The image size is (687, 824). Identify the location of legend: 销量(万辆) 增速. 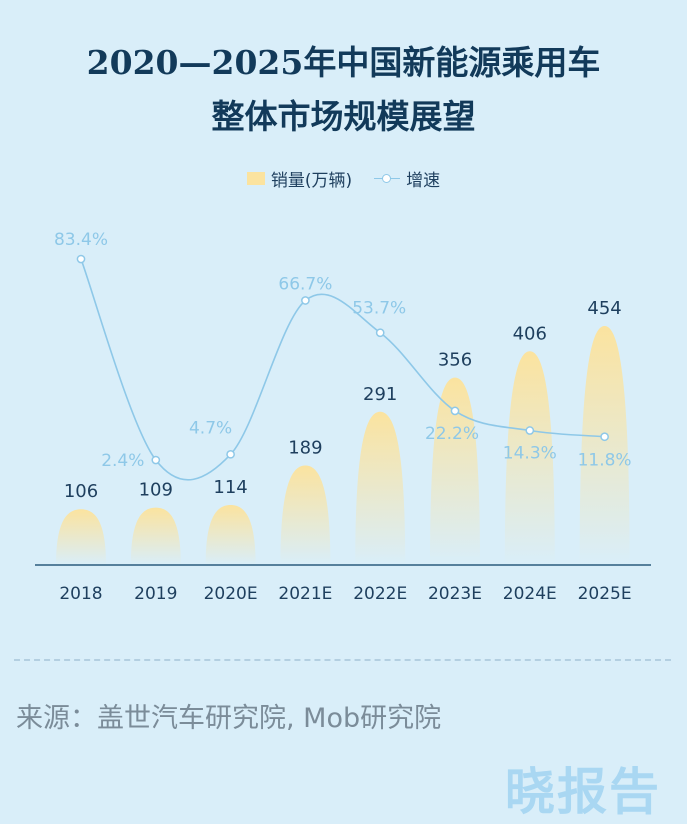
(343, 178).